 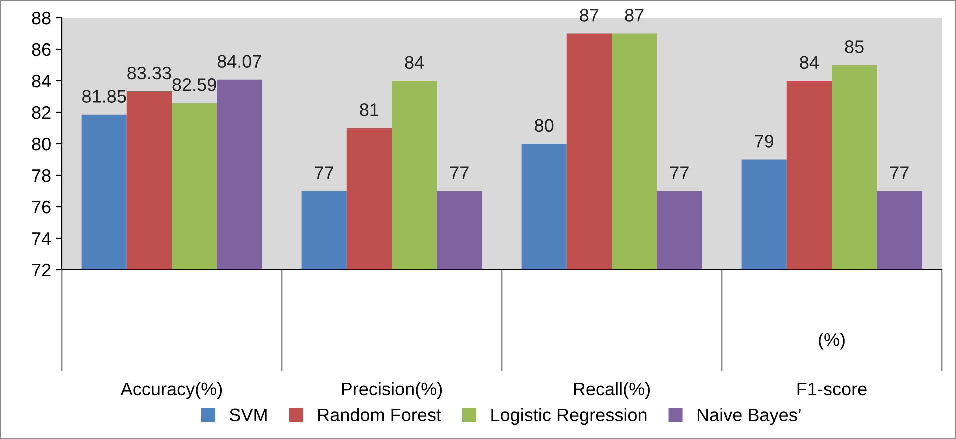 What do you see at coordinates (171, 391) in the screenshot?
I see `x-tick-label: Accuracy(%)` at bounding box center [171, 391].